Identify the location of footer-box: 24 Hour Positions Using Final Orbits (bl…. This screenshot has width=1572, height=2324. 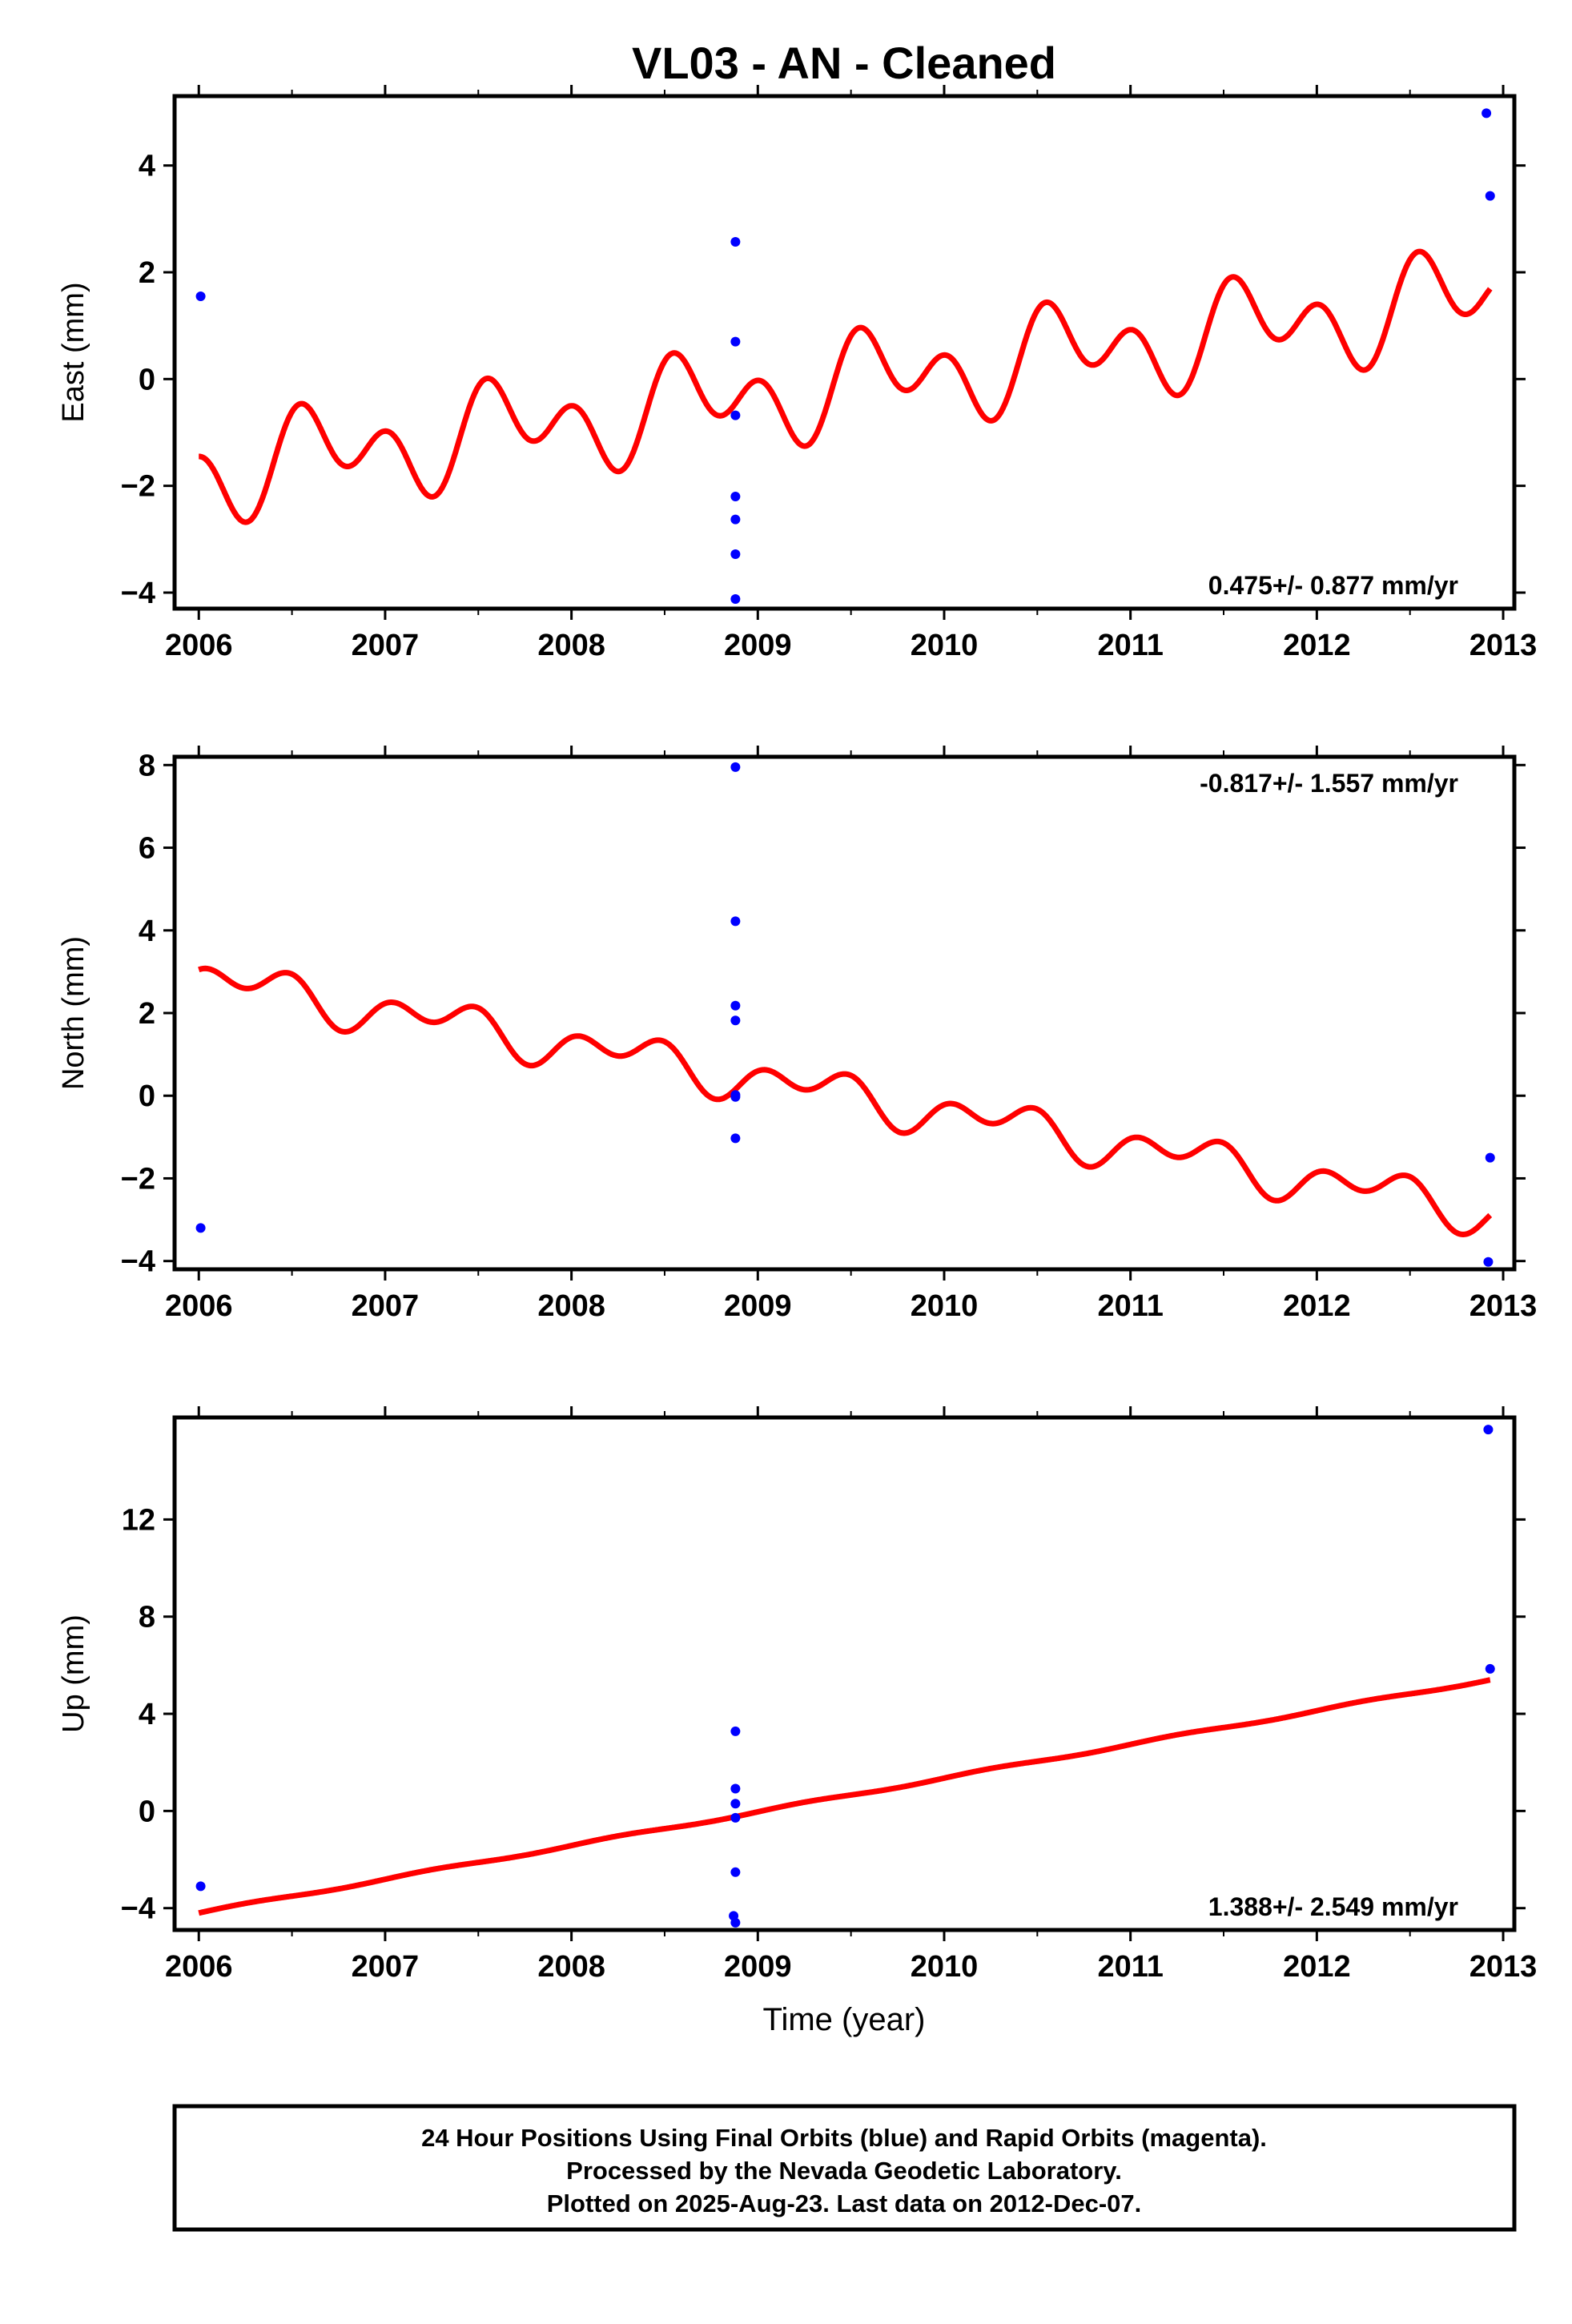
(844, 2168).